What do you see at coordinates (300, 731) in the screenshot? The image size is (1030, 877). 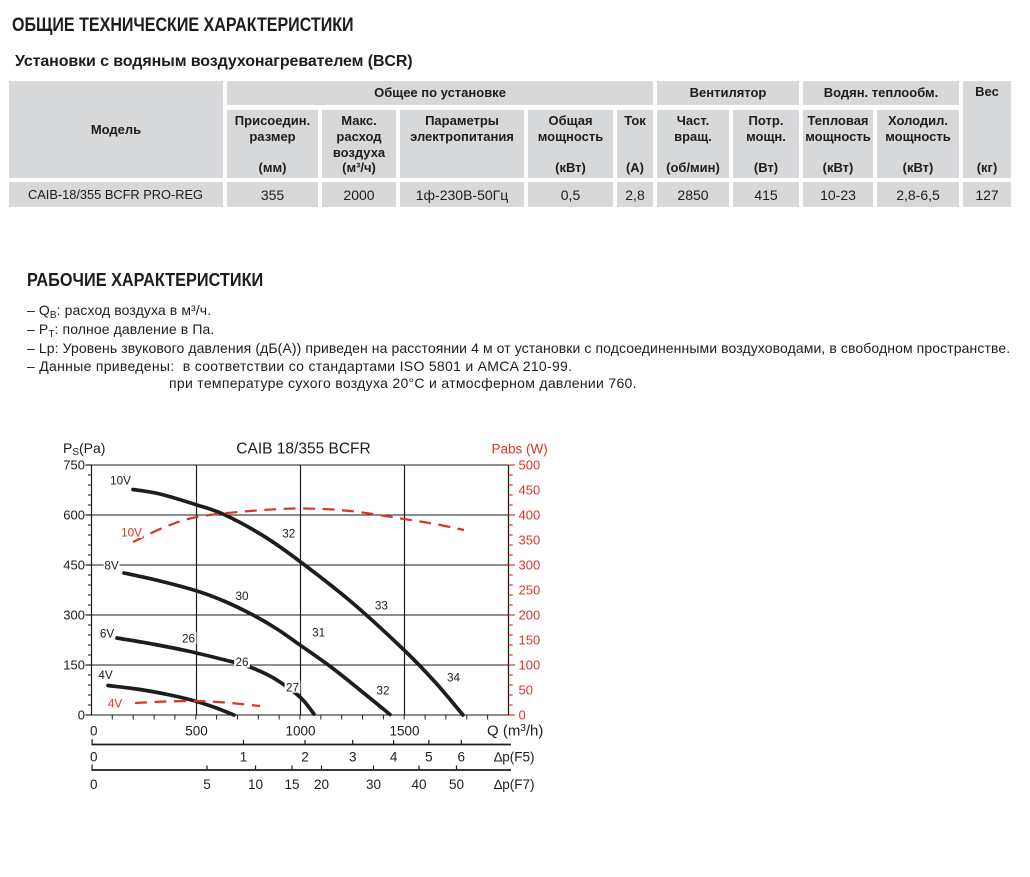 I see `svg-text: 1000` at bounding box center [300, 731].